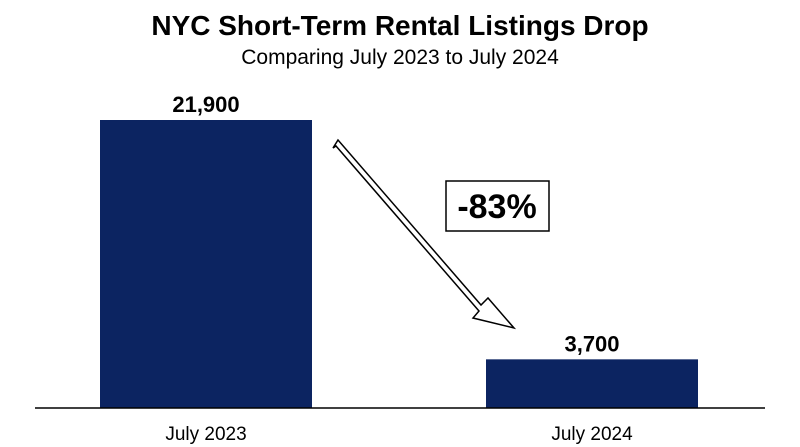 This screenshot has width=800, height=447. Describe the element at coordinates (205, 104) in the screenshot. I see `value-label: 21,900` at that location.